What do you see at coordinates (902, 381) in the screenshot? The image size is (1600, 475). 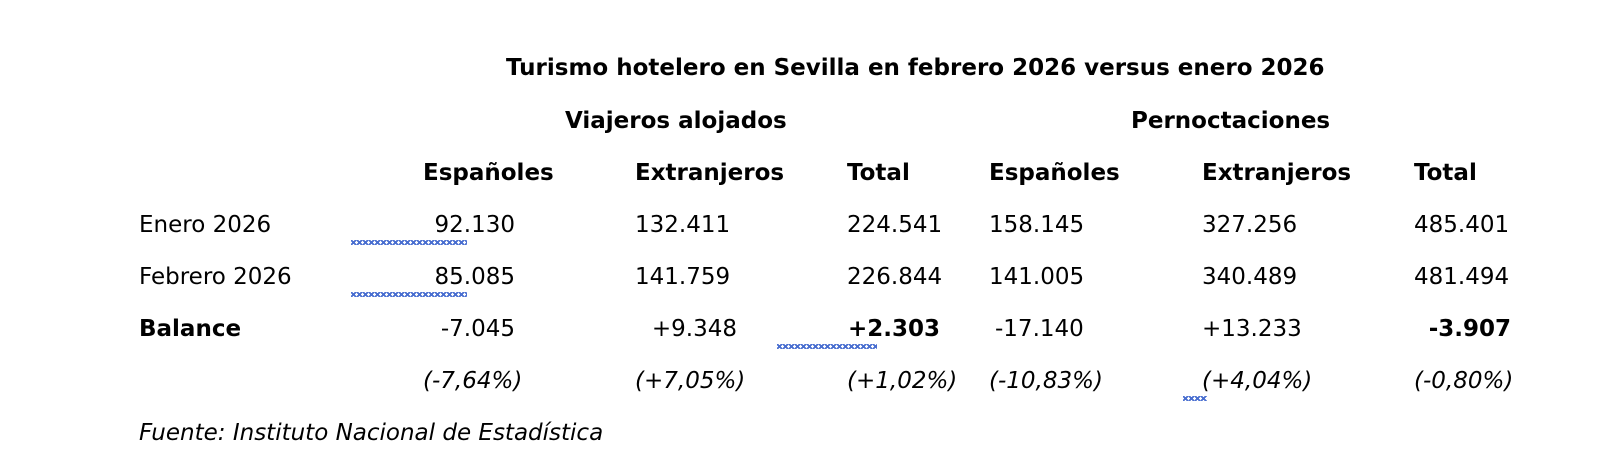 I see `cell-percent-total-viajeros: (+1,02%)` at bounding box center [902, 381].